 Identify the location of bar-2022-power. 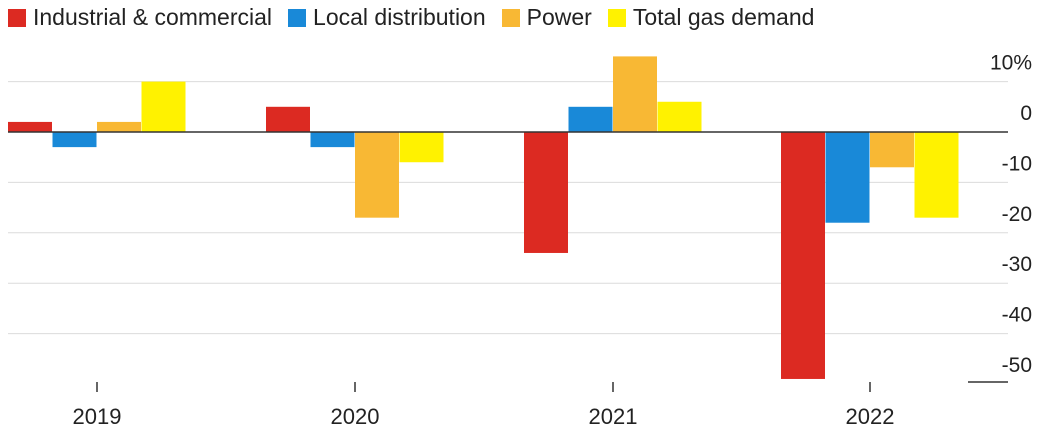
(892, 150).